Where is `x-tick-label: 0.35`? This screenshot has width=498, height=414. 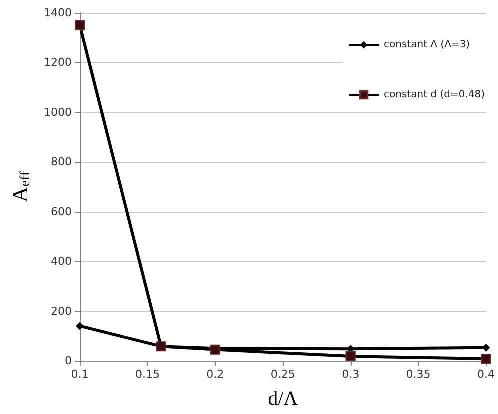 x-tick-label: 0.35 is located at coordinates (418, 374).